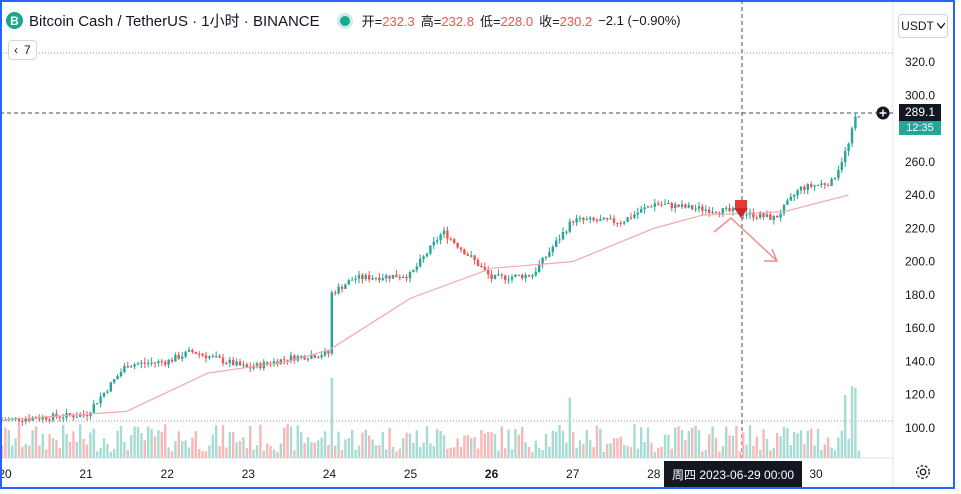  I want to click on currency-selector: USDT, so click(923, 26).